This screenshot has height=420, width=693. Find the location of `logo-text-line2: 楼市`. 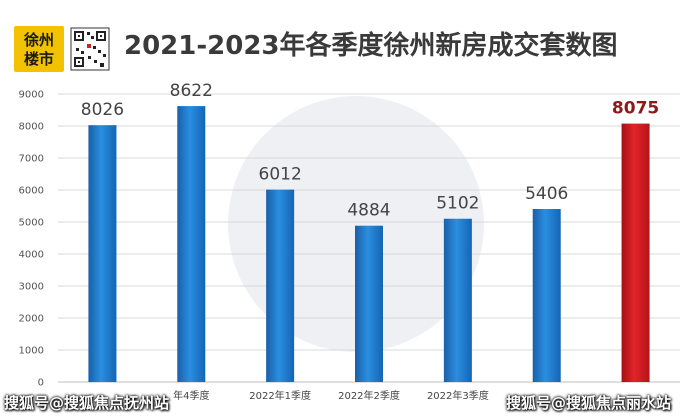

logo-text-line2: 楼市 is located at coordinates (38, 59).